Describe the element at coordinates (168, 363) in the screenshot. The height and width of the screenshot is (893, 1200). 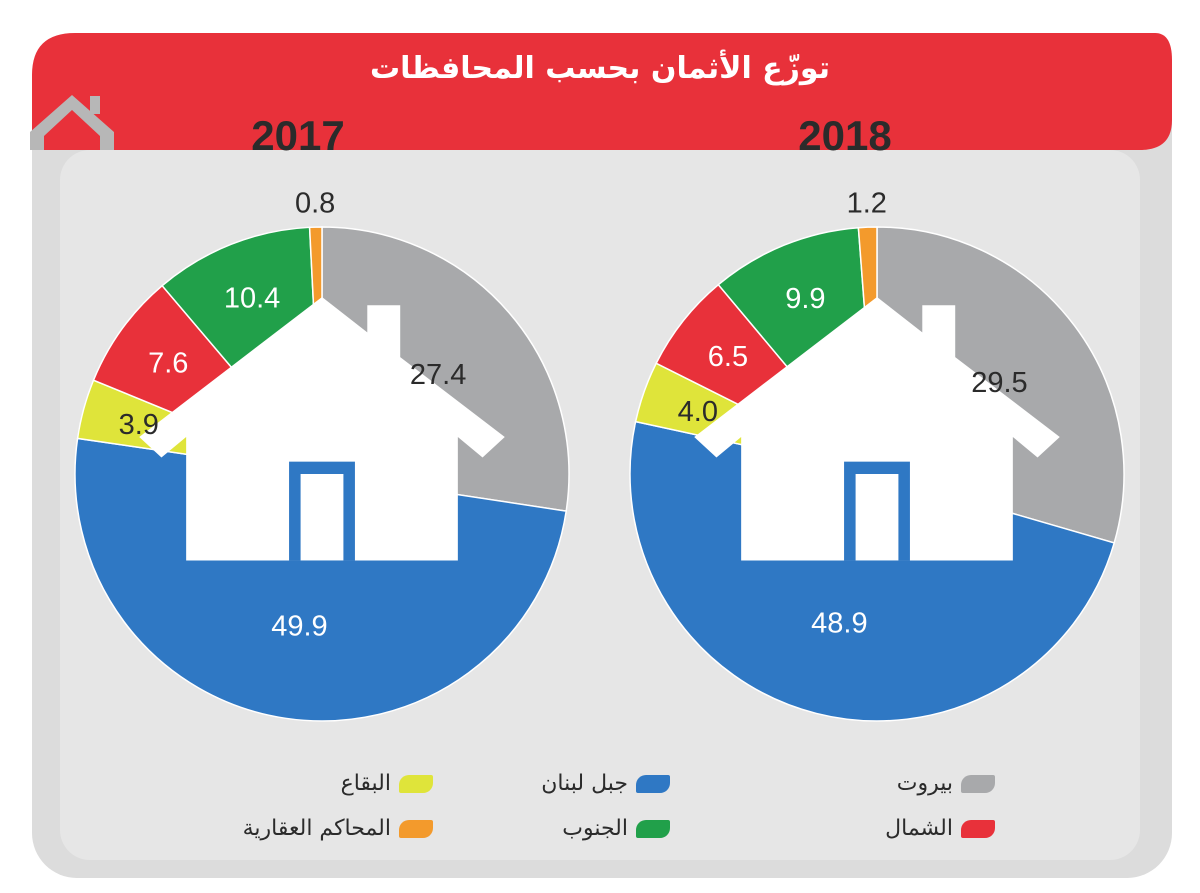
I see `pie-label-north-2017: 7.6` at that location.